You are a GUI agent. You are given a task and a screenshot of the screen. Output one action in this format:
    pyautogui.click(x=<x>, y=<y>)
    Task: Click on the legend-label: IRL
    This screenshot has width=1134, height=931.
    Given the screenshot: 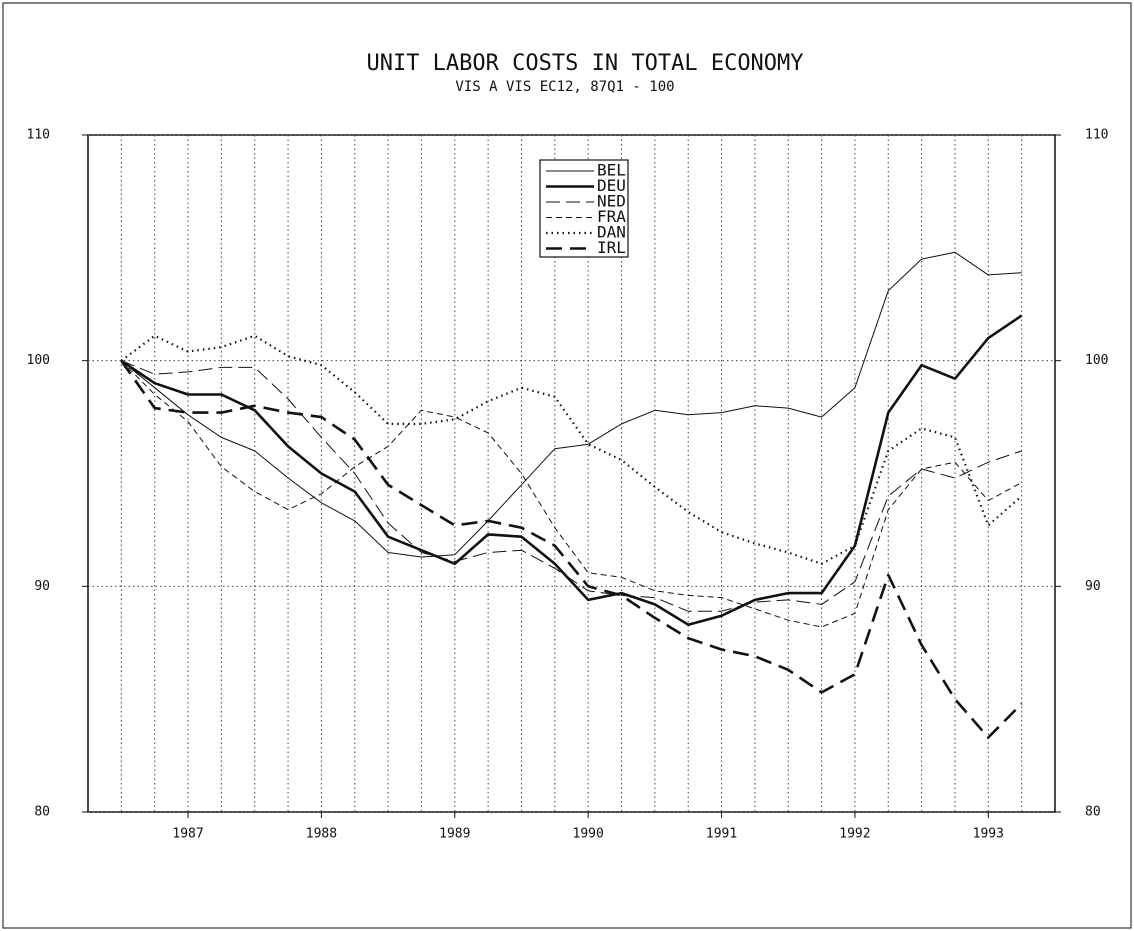 What is the action you would take?
    pyautogui.click(x=611, y=247)
    